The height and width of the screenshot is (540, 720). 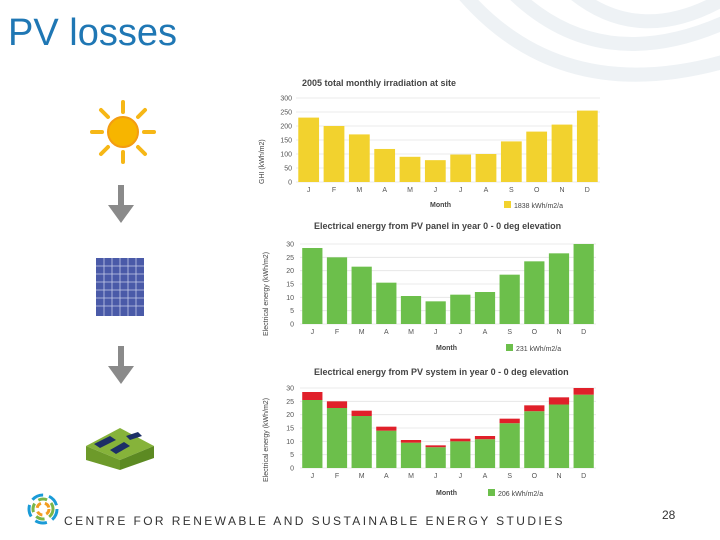 I want to click on y-tick-label: 10, so click(x=290, y=442).